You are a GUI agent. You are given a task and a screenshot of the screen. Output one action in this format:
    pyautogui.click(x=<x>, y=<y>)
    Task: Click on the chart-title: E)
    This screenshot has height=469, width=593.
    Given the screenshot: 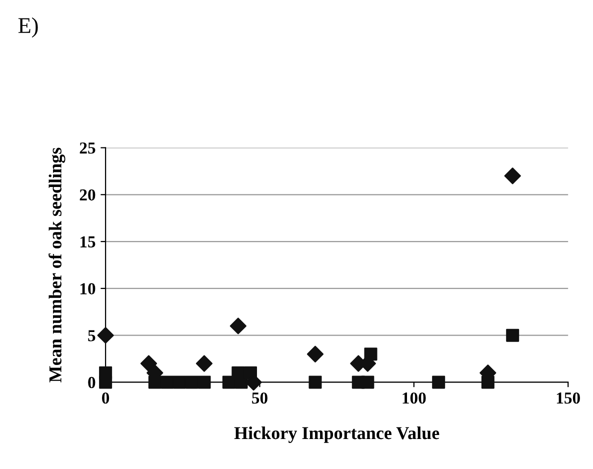 What is the action you would take?
    pyautogui.click(x=28, y=27)
    